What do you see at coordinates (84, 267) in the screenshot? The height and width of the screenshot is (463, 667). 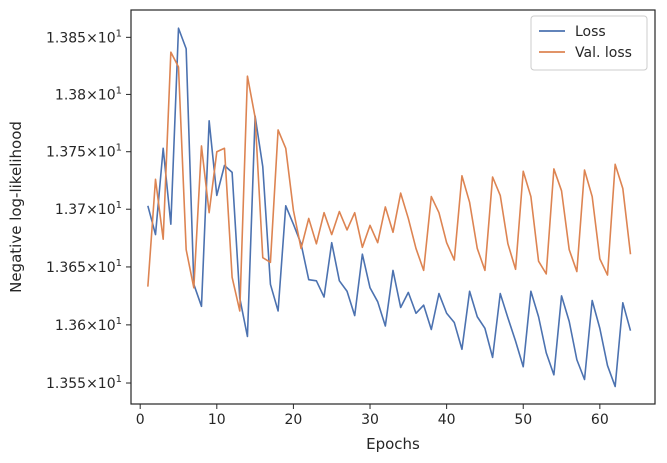 I see `y-tick-label: 1.365×10¹` at bounding box center [84, 267].